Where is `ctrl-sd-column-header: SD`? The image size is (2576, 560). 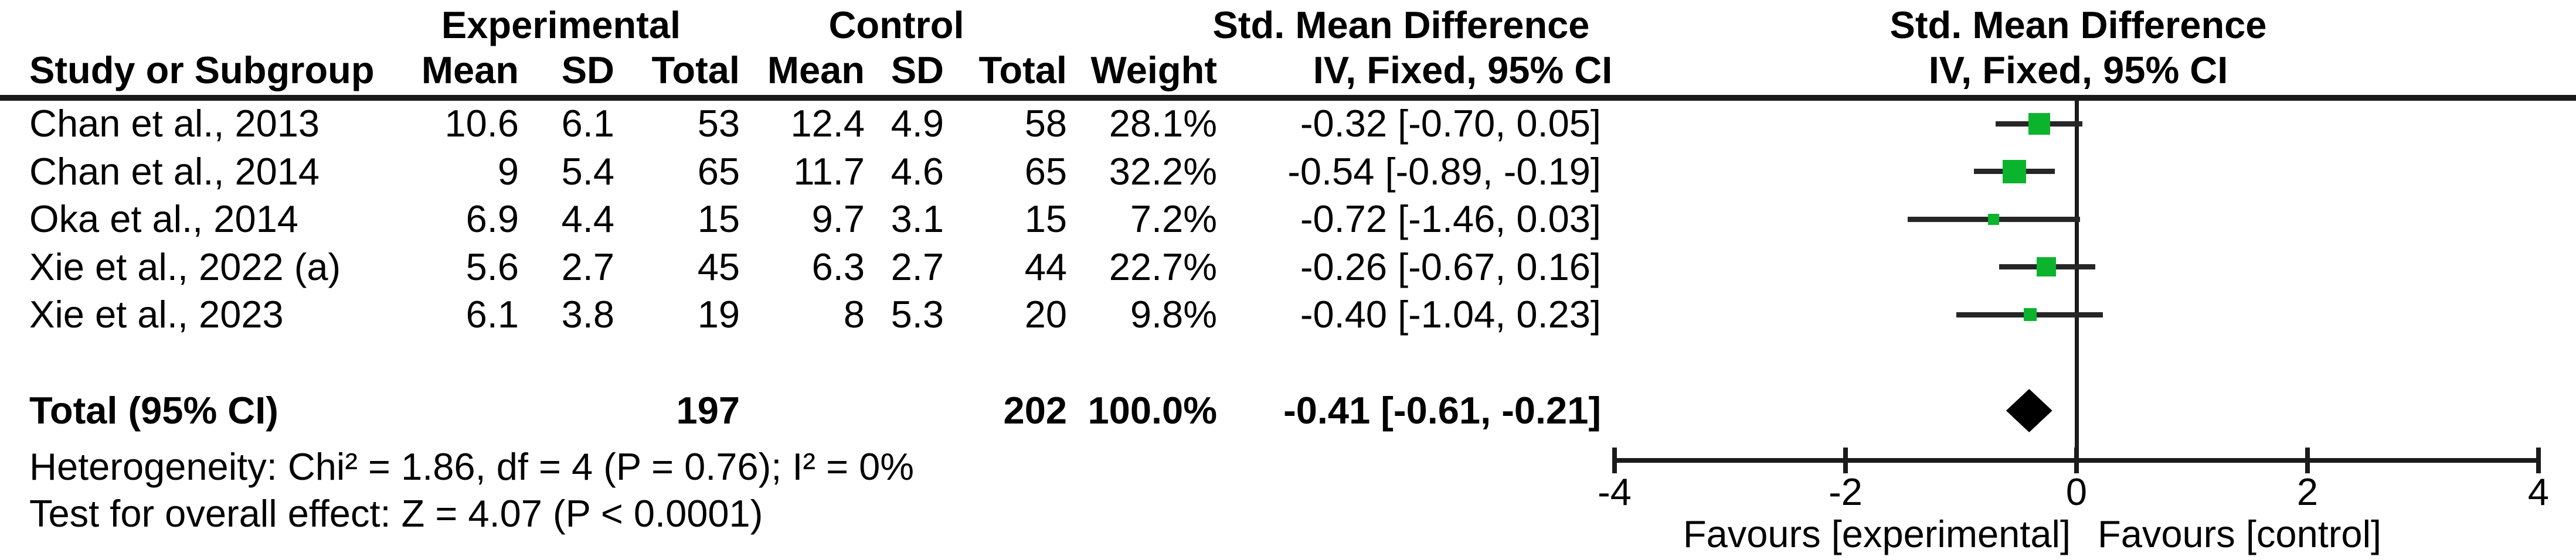
ctrl-sd-column-header: SD is located at coordinates (918, 70).